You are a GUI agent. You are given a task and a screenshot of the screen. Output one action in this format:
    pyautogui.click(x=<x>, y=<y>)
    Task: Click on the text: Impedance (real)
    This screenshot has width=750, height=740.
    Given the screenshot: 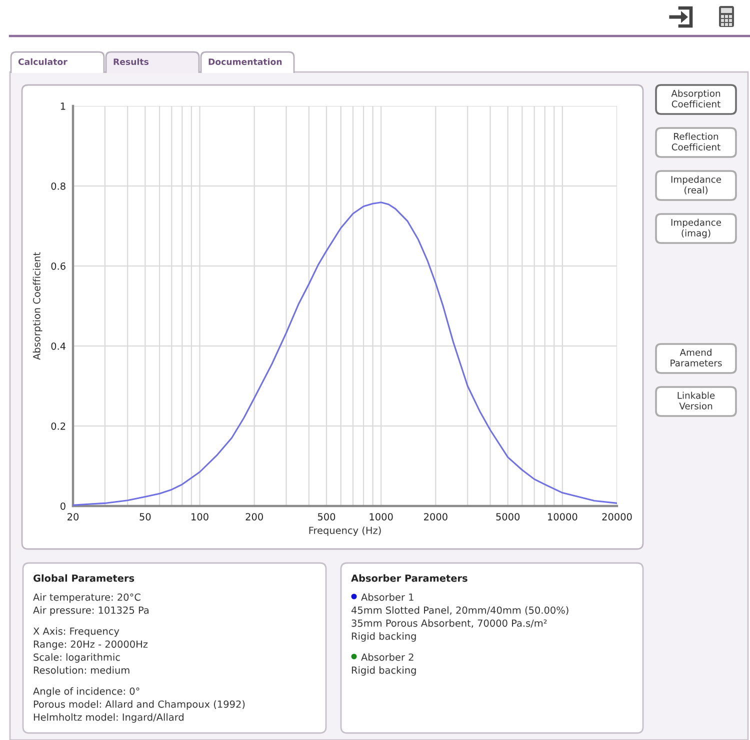 What is the action you would take?
    pyautogui.click(x=696, y=185)
    